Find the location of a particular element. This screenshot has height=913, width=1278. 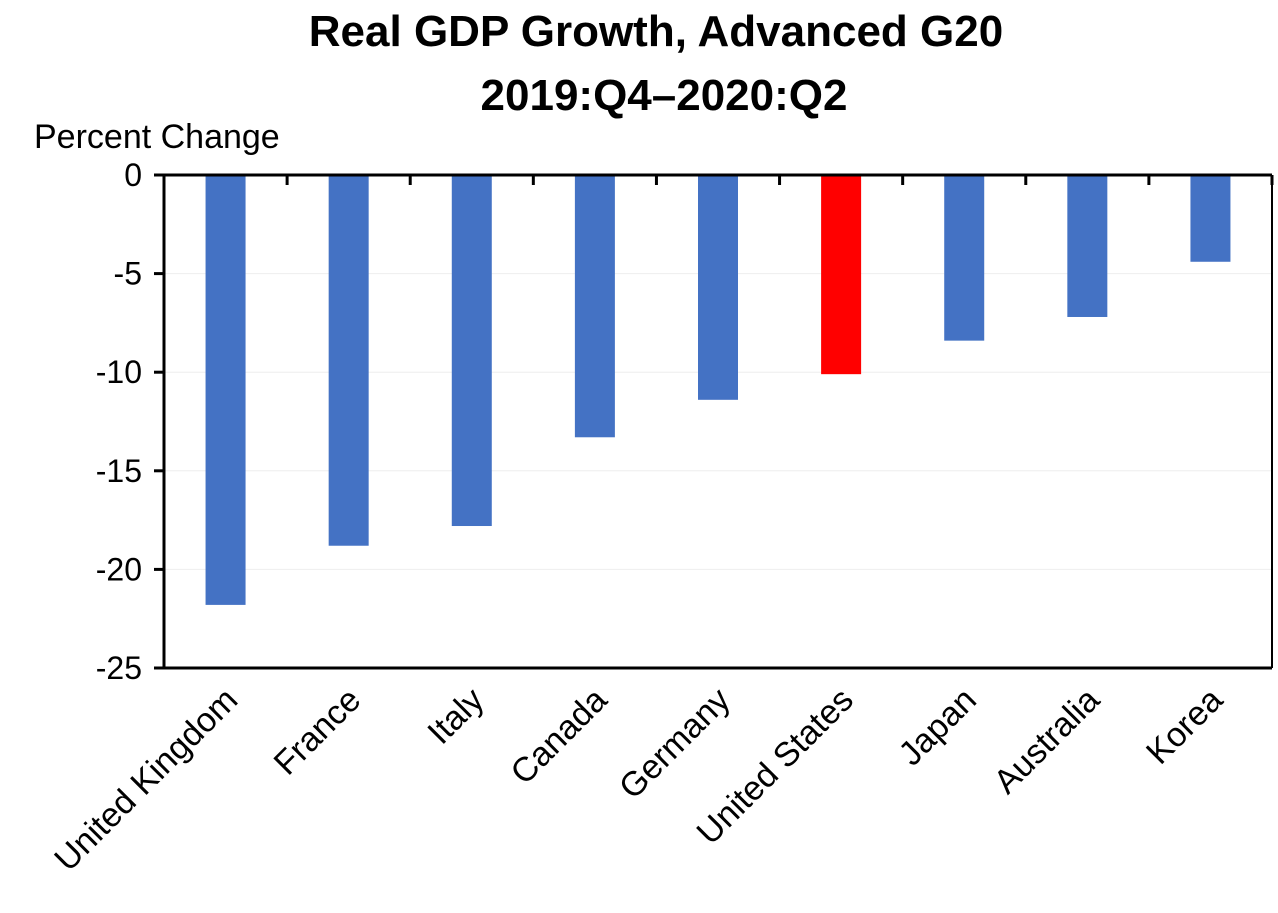

y-tick-label: -10 is located at coordinates (119, 372).